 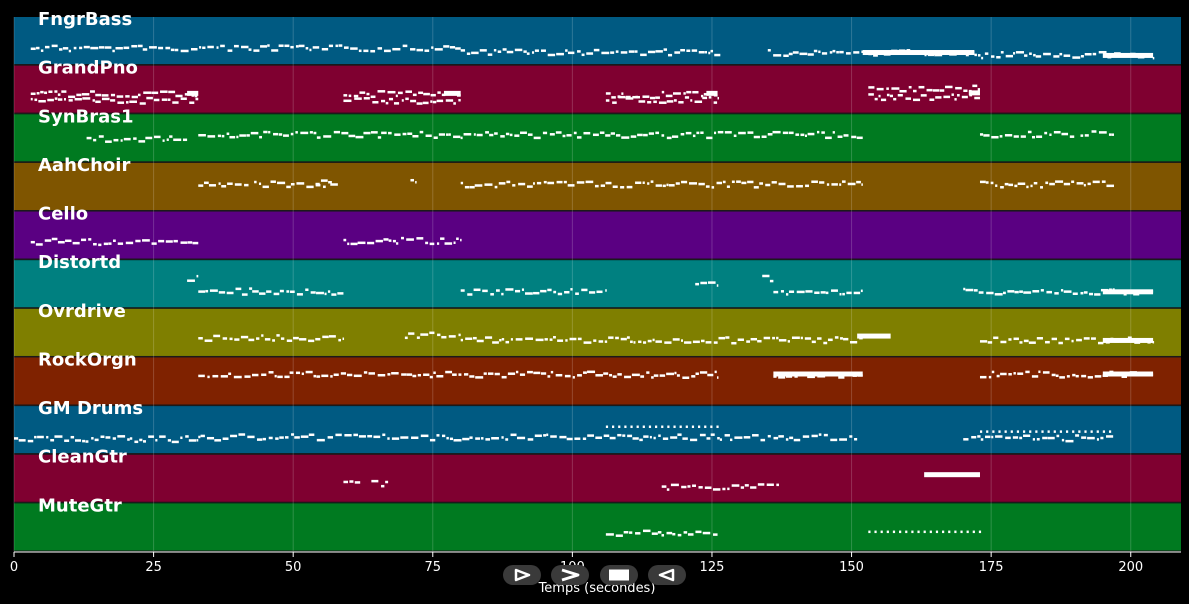 I want to click on track-lane-cello, so click(x=597, y=235).